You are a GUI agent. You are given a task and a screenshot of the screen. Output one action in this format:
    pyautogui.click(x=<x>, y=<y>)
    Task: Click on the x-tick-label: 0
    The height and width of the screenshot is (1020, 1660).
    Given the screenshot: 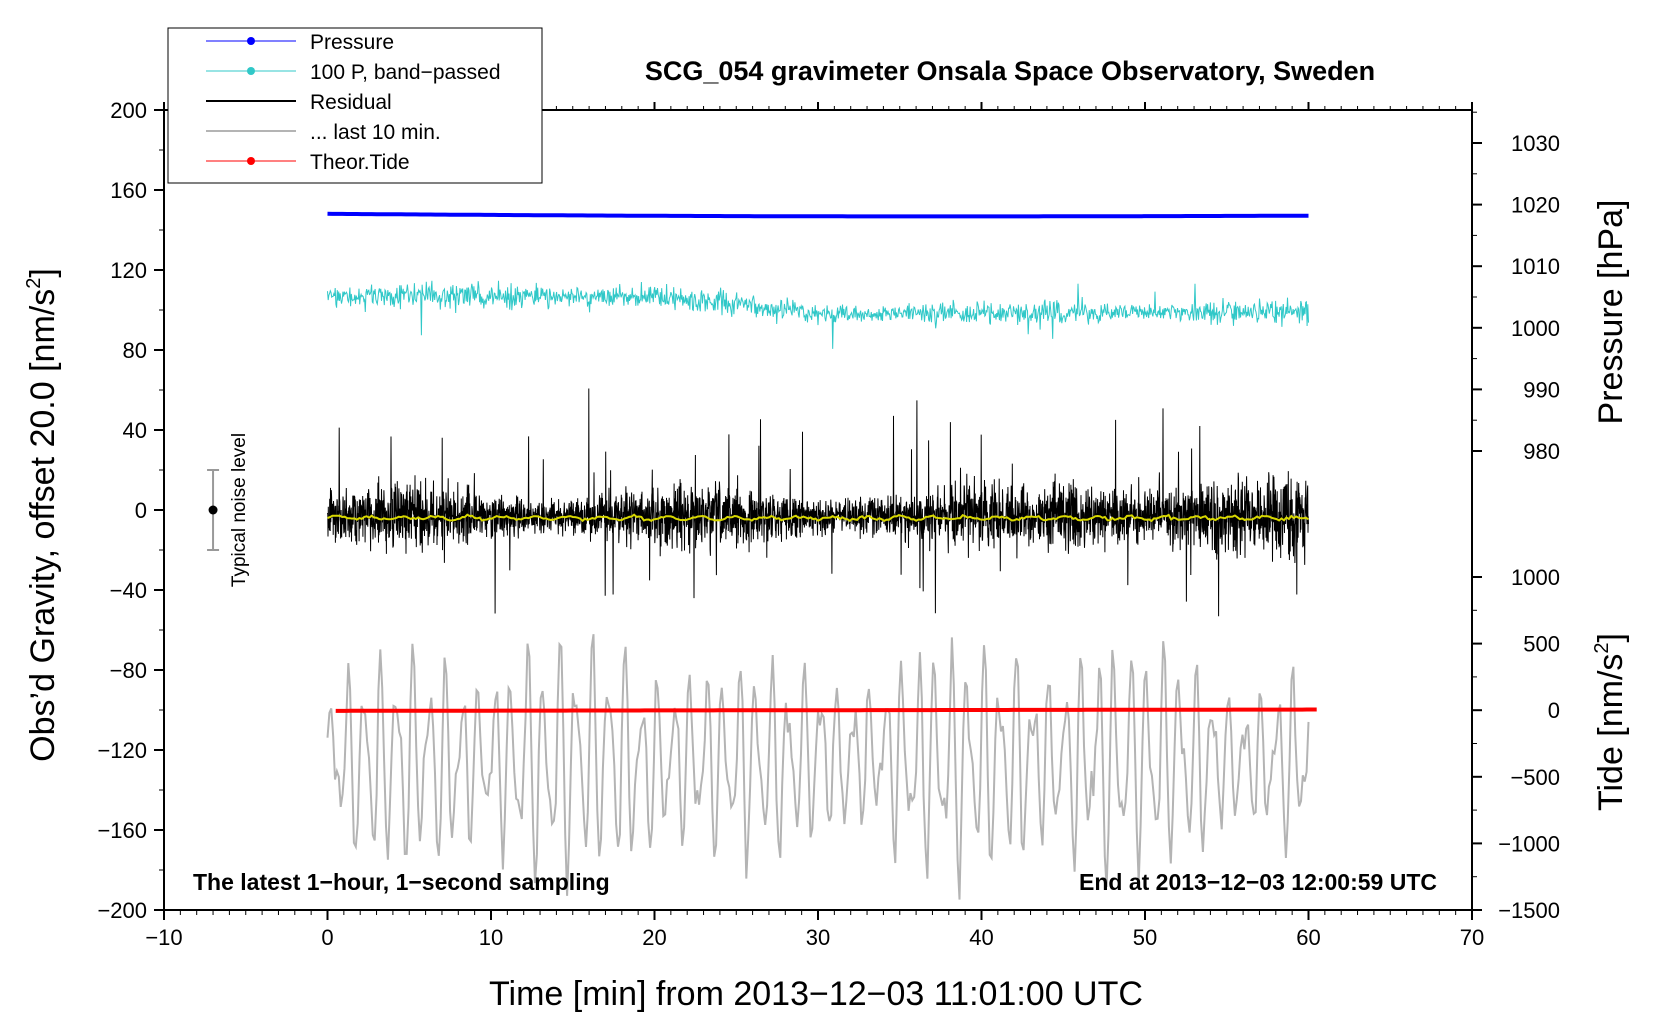 What is the action you would take?
    pyautogui.click(x=327, y=937)
    